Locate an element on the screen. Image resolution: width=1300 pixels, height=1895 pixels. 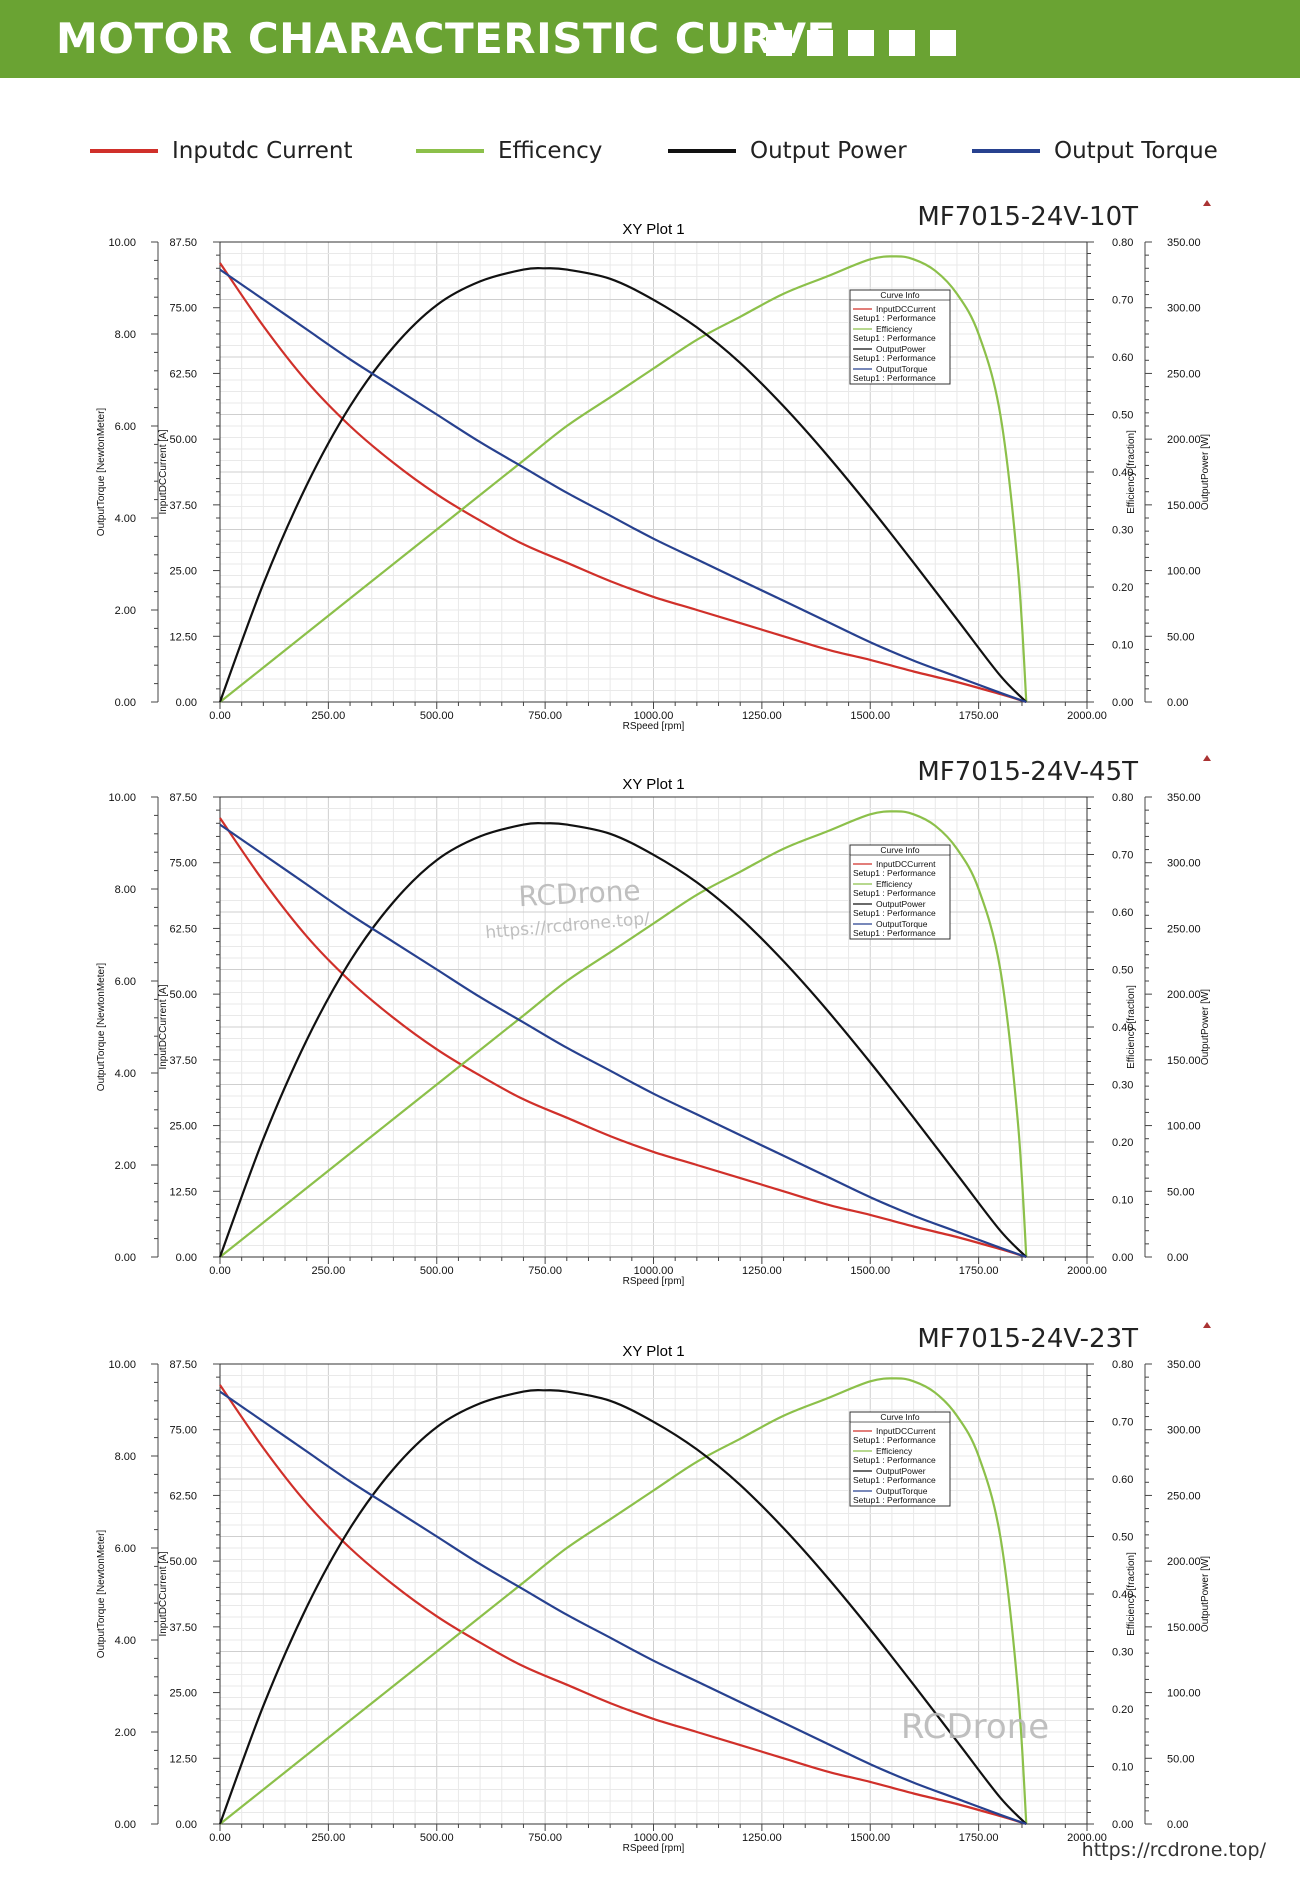
legend-label: Inputdc Current is located at coordinates (262, 151).